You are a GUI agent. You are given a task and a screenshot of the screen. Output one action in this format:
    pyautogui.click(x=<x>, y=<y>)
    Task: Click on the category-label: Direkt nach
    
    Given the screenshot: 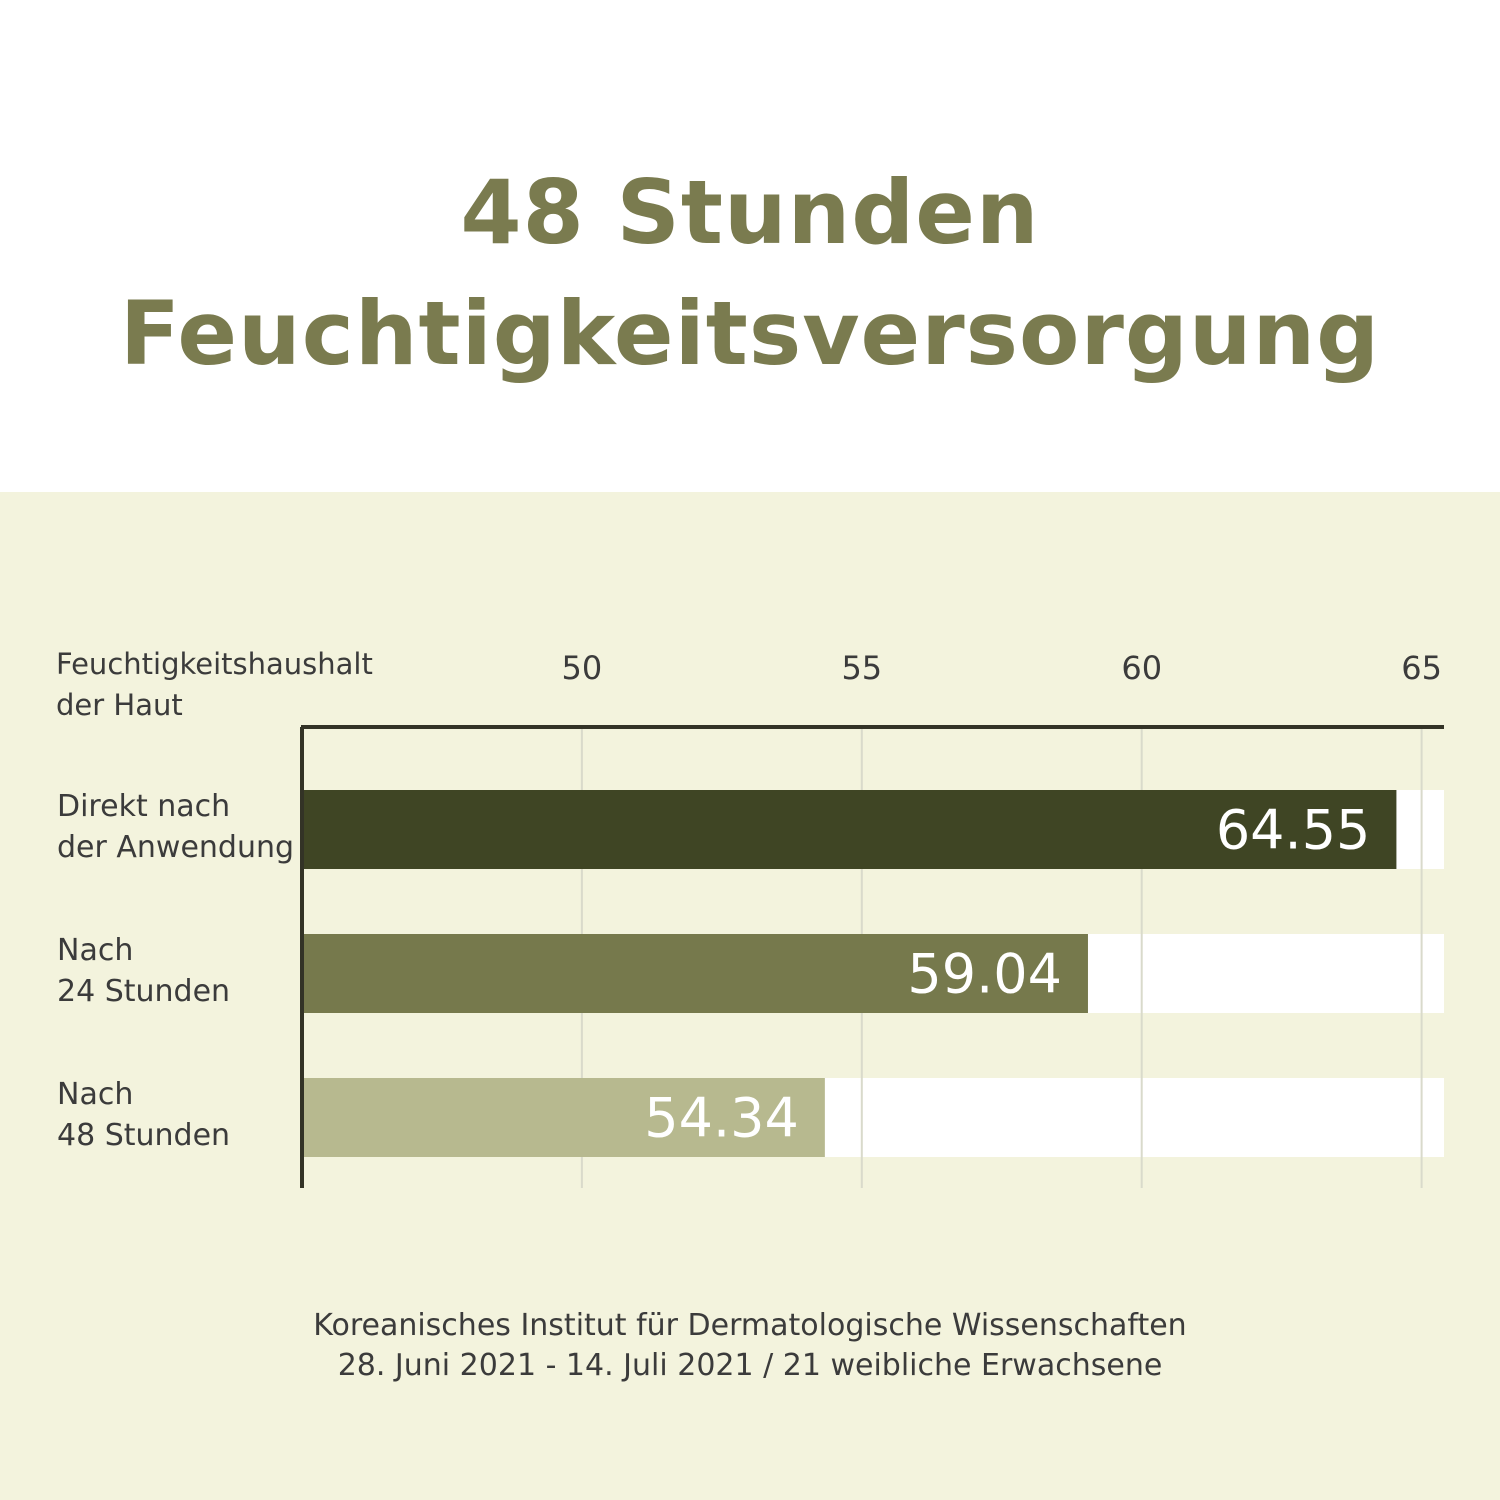 What is the action you would take?
    pyautogui.click(x=143, y=806)
    